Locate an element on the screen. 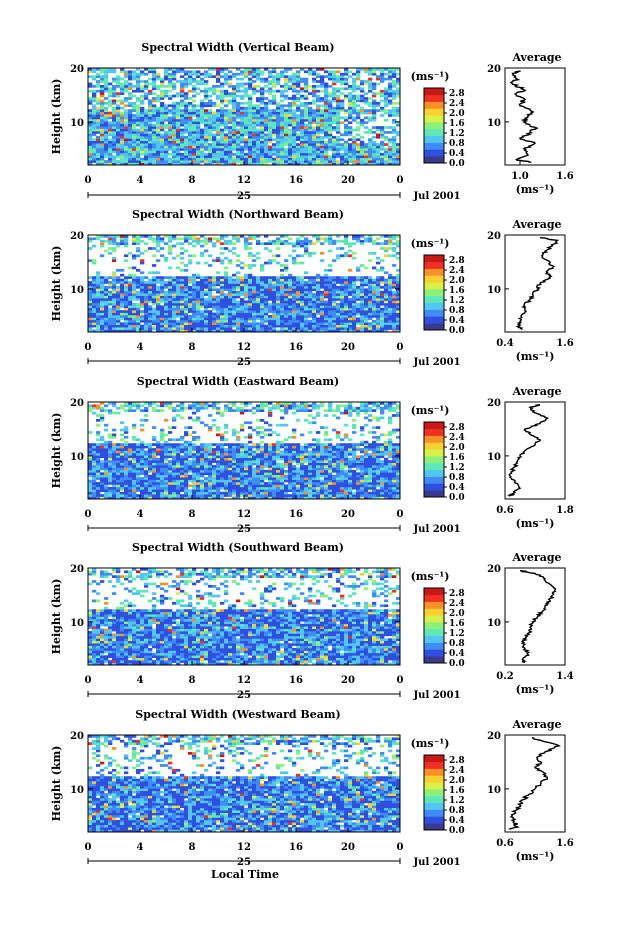 Image resolution: width=623 pixels, height=929 pixels. colorbar-tick-label: 2.0 is located at coordinates (457, 281).